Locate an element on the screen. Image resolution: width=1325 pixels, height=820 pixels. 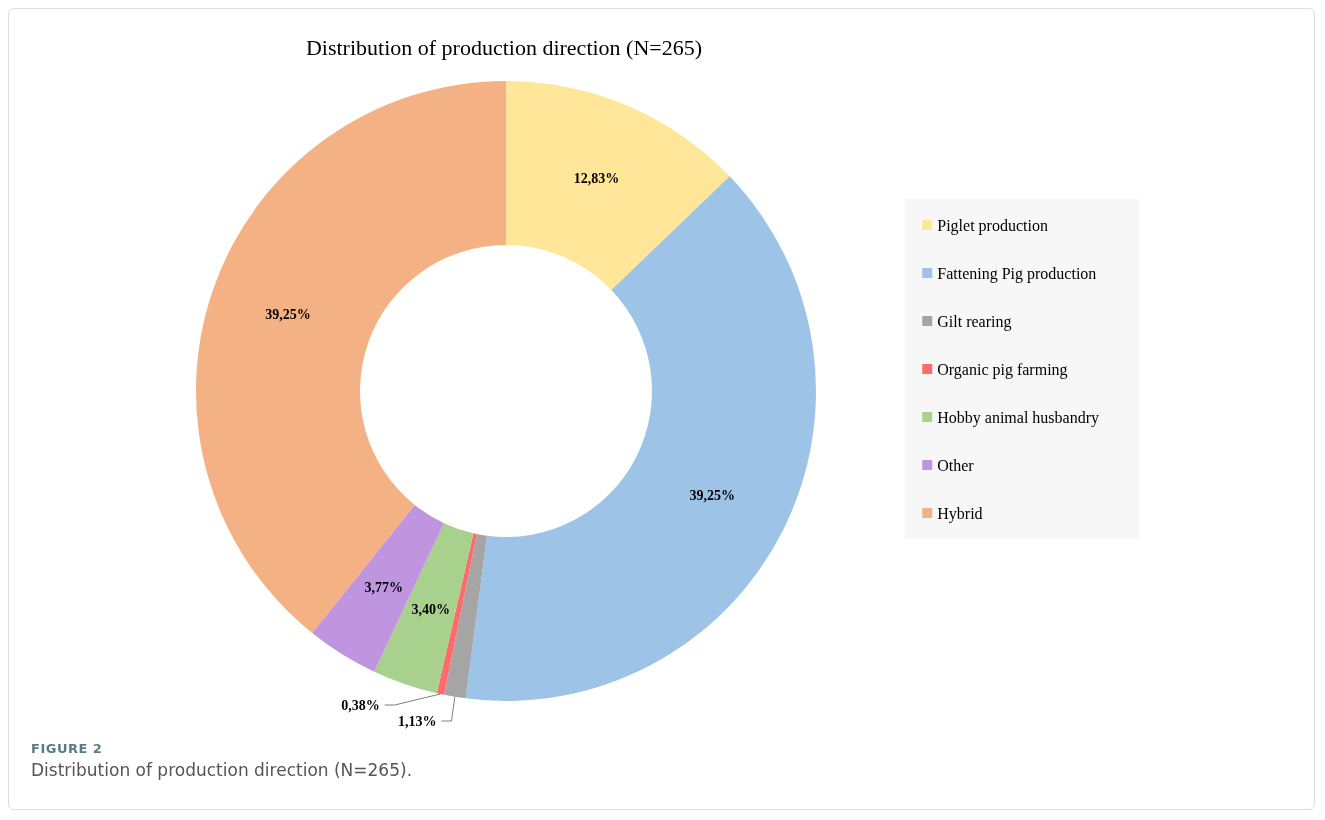
legend-label: Piglet production is located at coordinates (992, 225).